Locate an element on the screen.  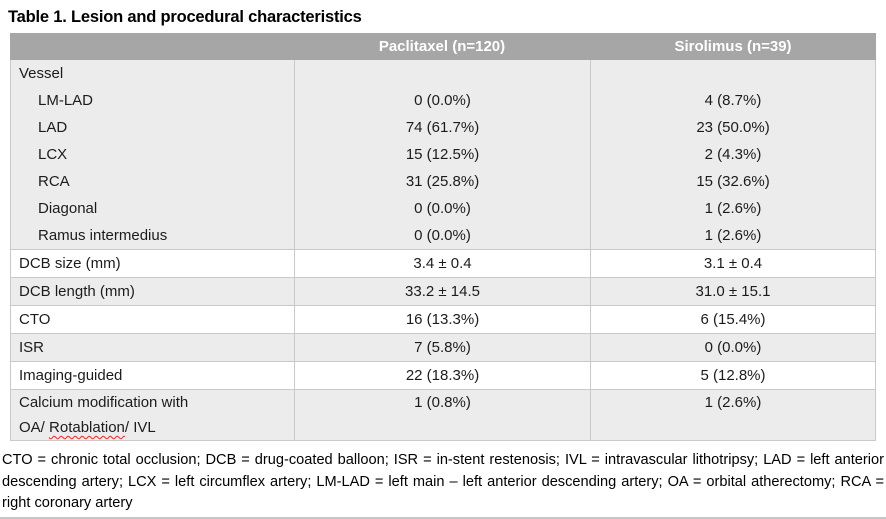
calcium-label-line2: OA/ Rotablation/ IVL is located at coordinates (156, 427).